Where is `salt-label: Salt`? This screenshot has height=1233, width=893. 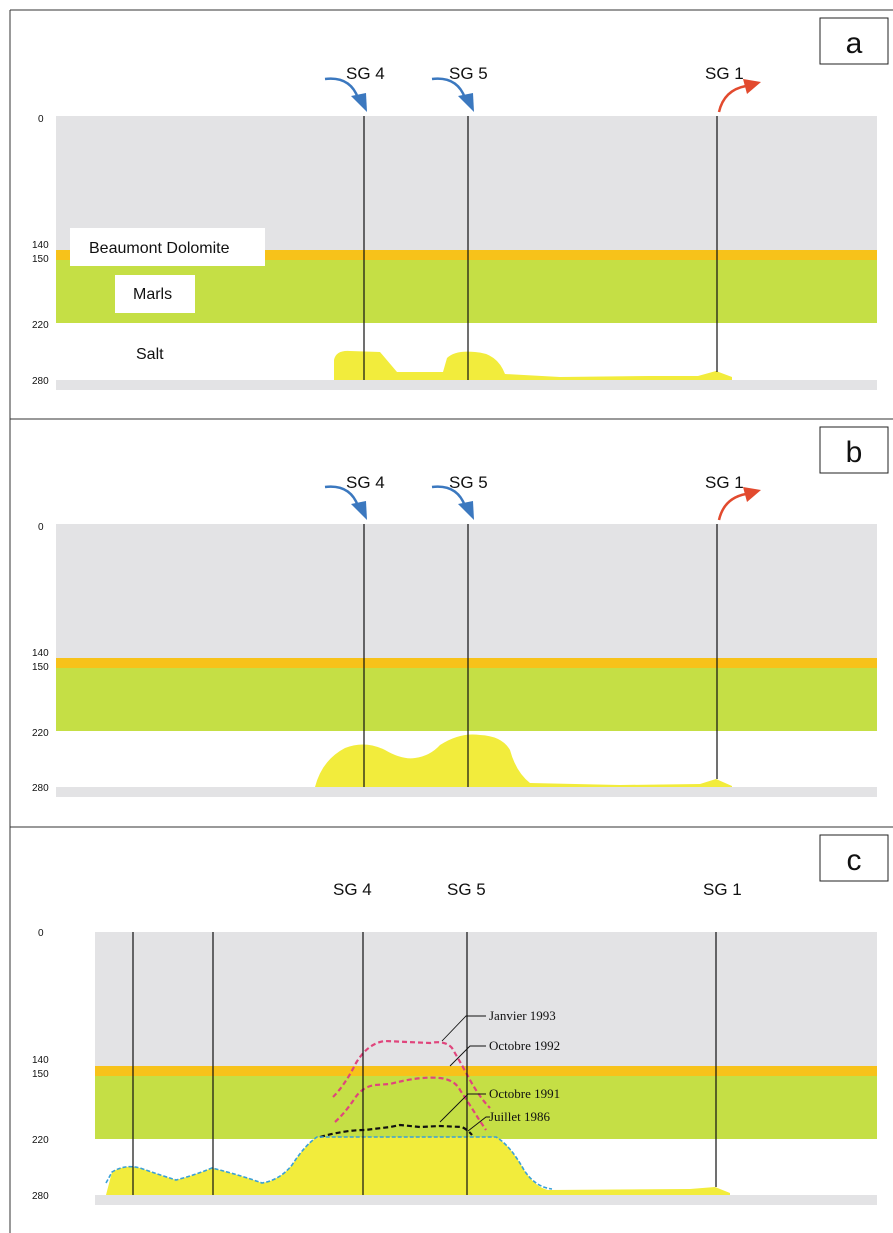 salt-label: Salt is located at coordinates (150, 354).